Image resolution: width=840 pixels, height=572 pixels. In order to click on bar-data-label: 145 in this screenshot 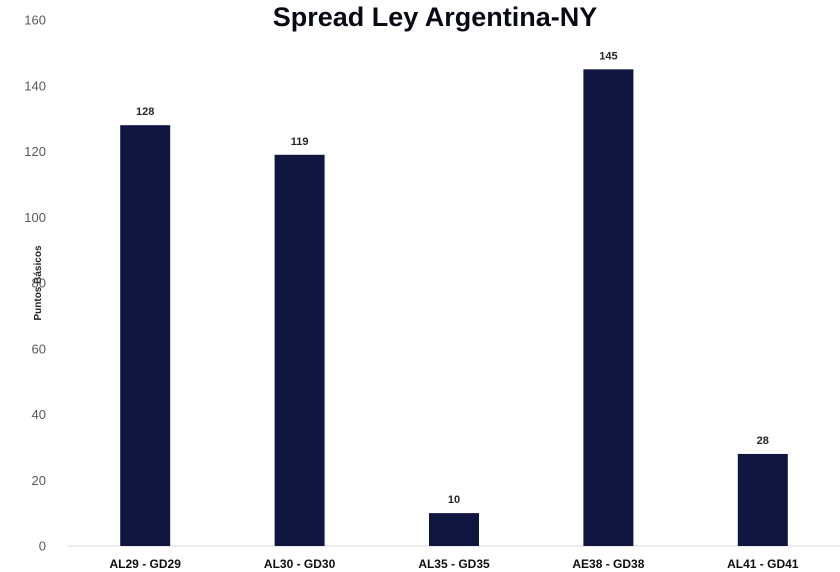, I will do `click(608, 56)`.